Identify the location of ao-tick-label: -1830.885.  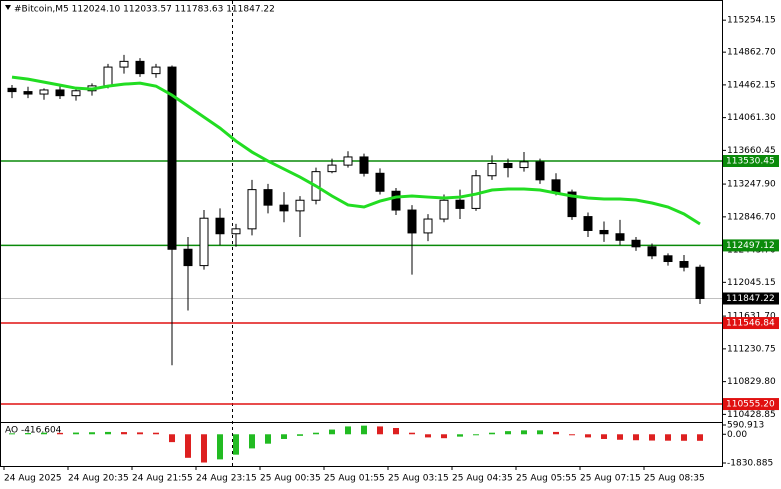
(750, 464).